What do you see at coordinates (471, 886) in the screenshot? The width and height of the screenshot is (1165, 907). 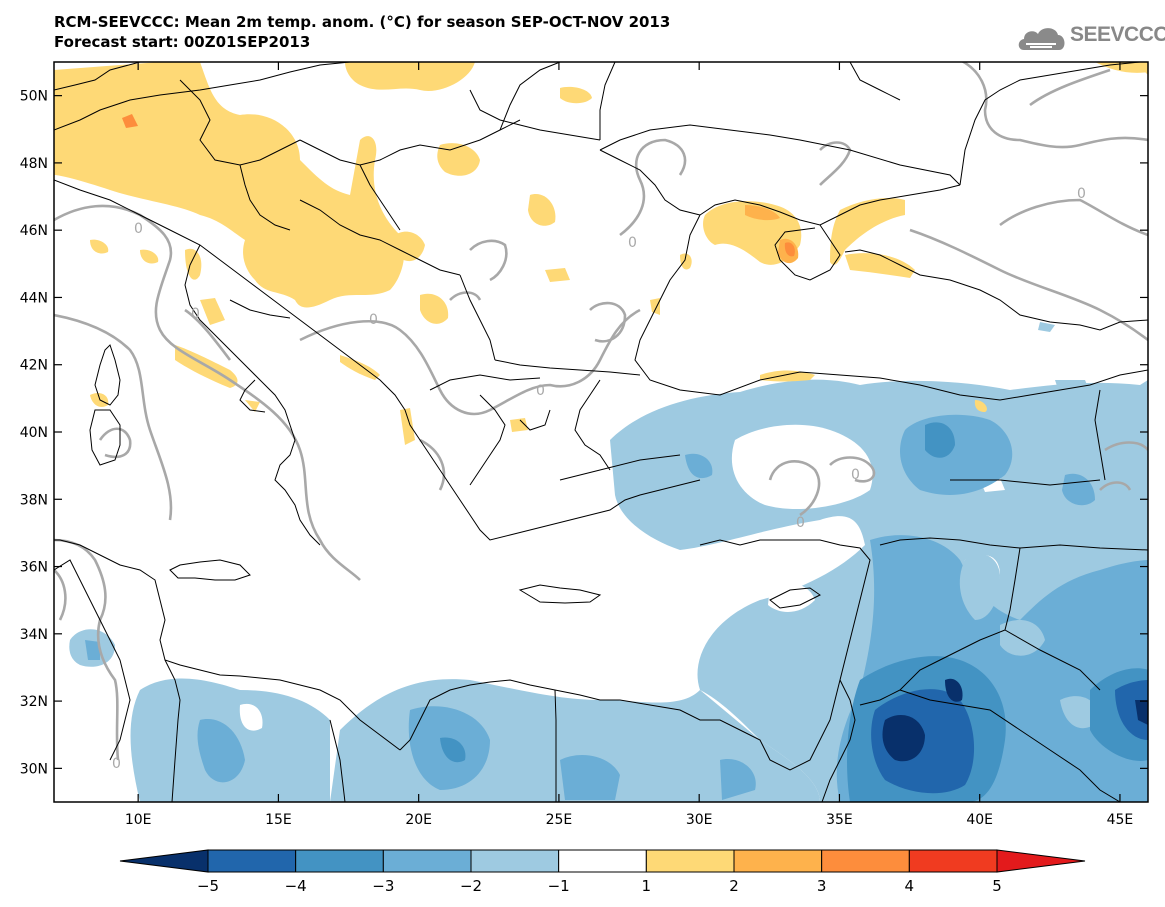 I see `colorbar-label: −2` at bounding box center [471, 886].